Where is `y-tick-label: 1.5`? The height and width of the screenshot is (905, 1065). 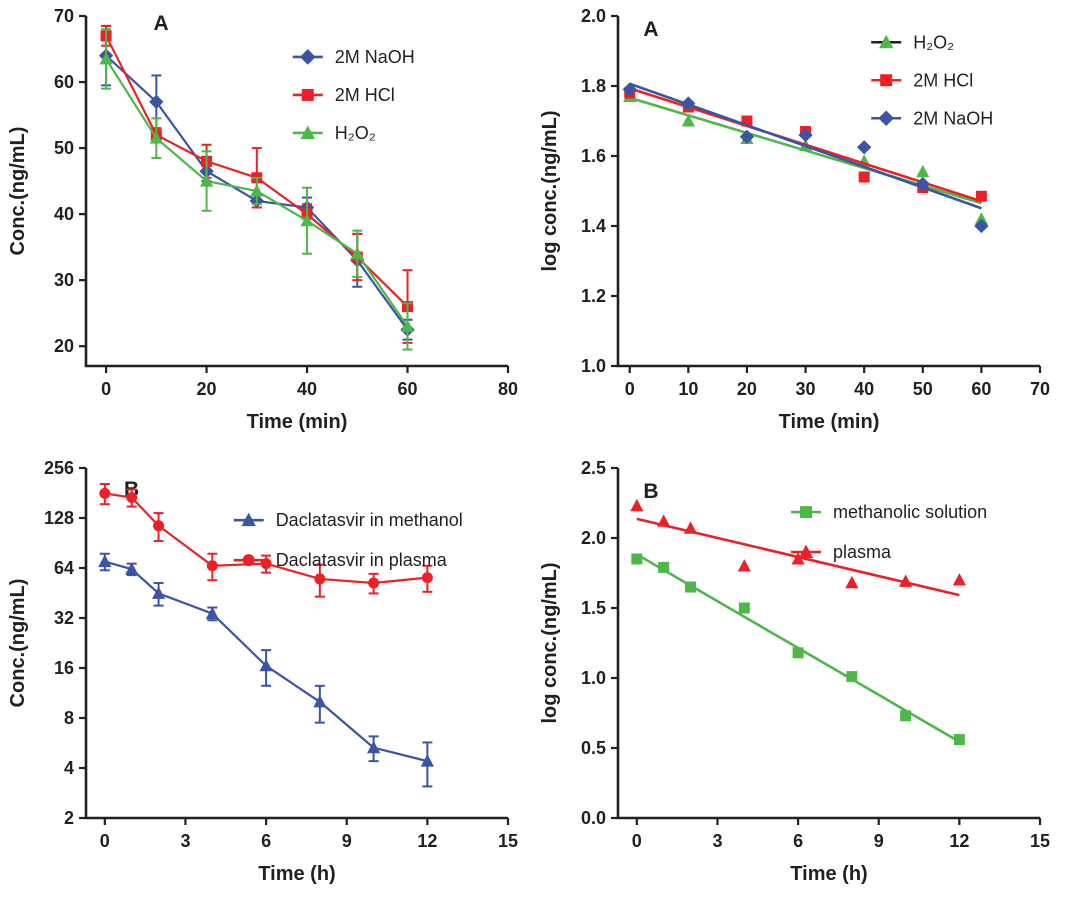 y-tick-label: 1.5 is located at coordinates (593, 608).